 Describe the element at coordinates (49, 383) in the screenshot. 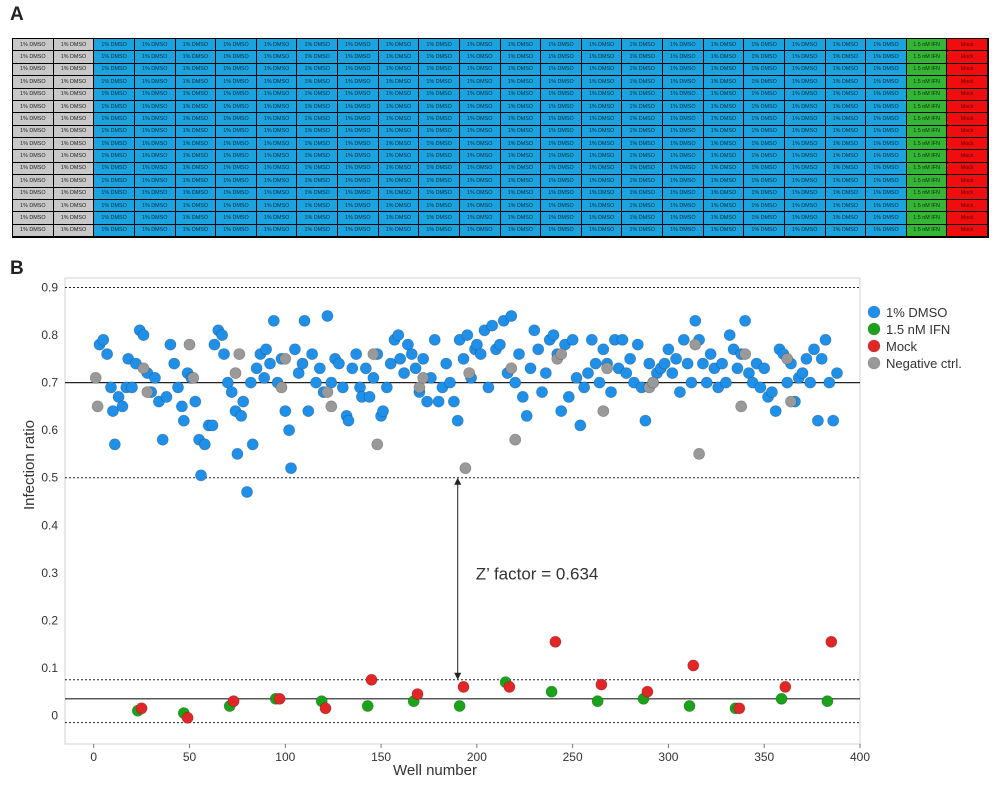

I see `y-tick-label: 0.7` at that location.